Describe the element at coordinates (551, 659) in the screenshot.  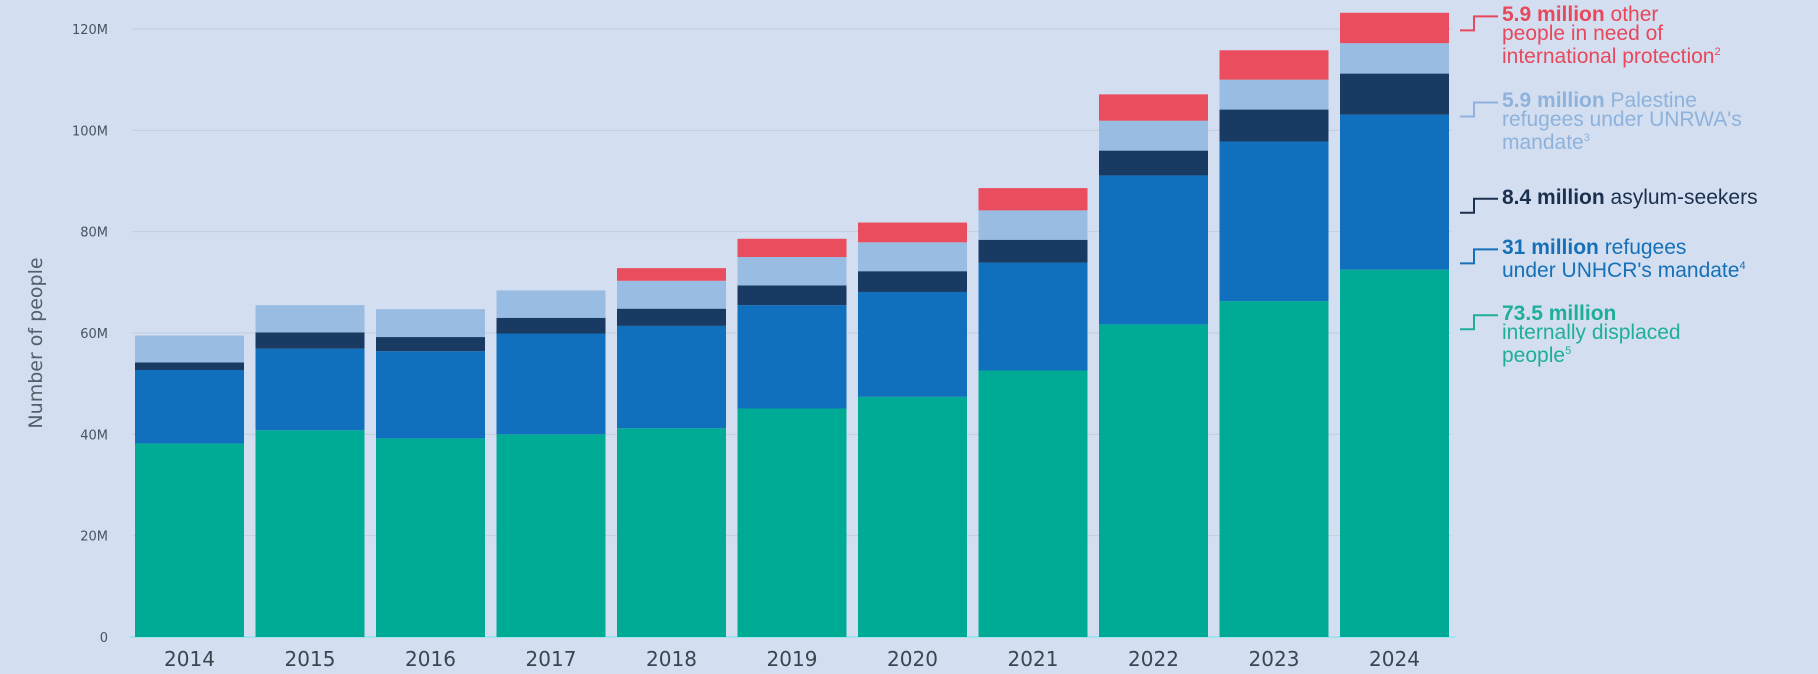
I see `x-tick-label: 2017` at that location.